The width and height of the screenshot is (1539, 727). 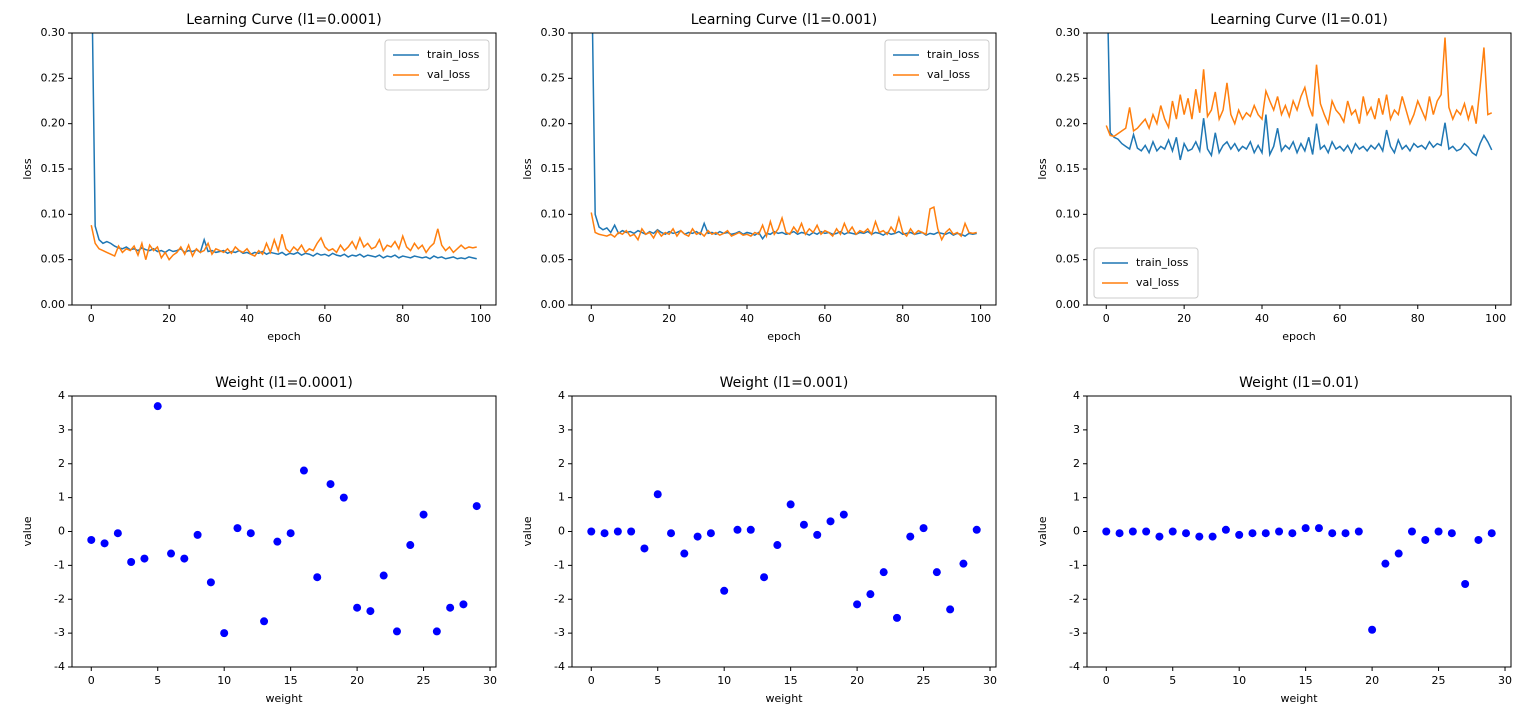 What do you see at coordinates (784, 383) in the screenshot?
I see `chart-title: Weight (l1=0.001)` at bounding box center [784, 383].